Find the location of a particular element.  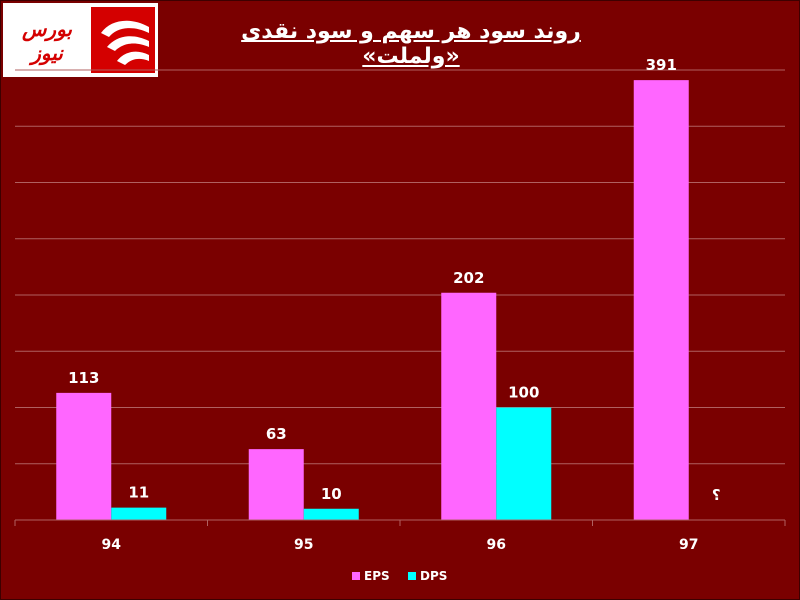

data-label-dps-94: 11 is located at coordinates (138, 493).